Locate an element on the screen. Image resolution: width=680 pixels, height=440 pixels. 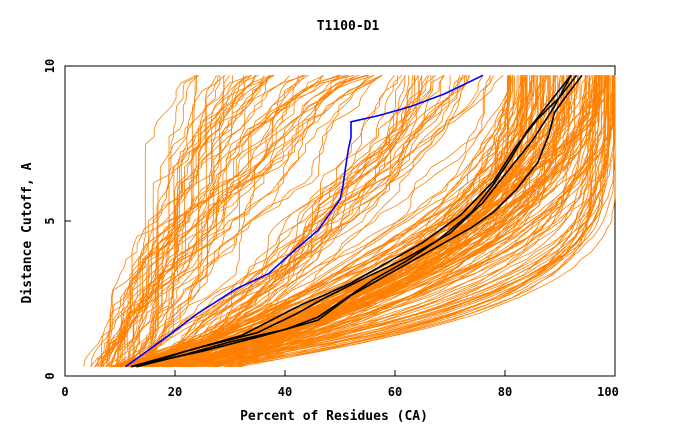
y-tick-label-5: 5 is located at coordinates (50, 220).